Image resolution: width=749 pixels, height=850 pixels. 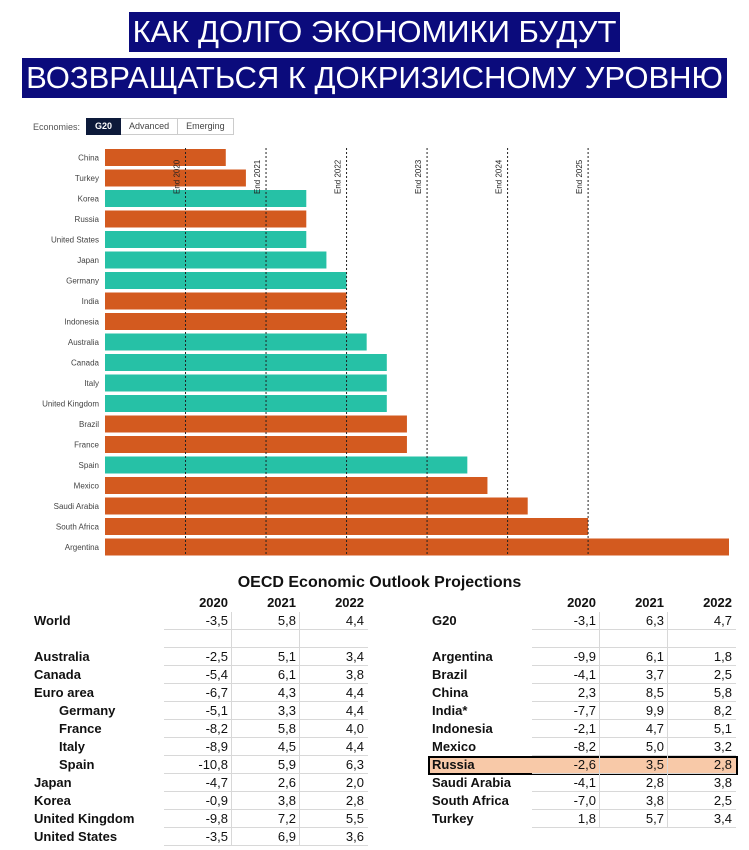 I want to click on bar-united-kingdom, so click(x=246, y=403).